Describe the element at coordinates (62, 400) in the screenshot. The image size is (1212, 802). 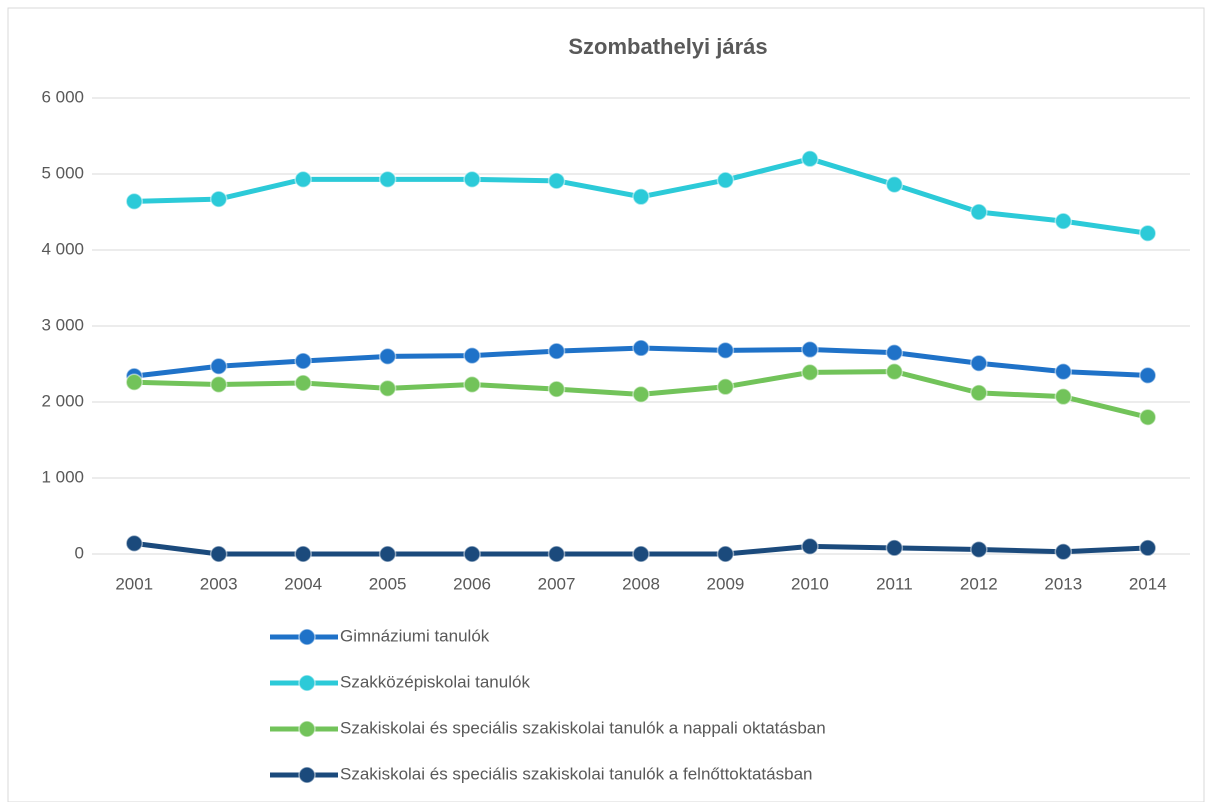
I see `y-tick-label: 2 000` at that location.